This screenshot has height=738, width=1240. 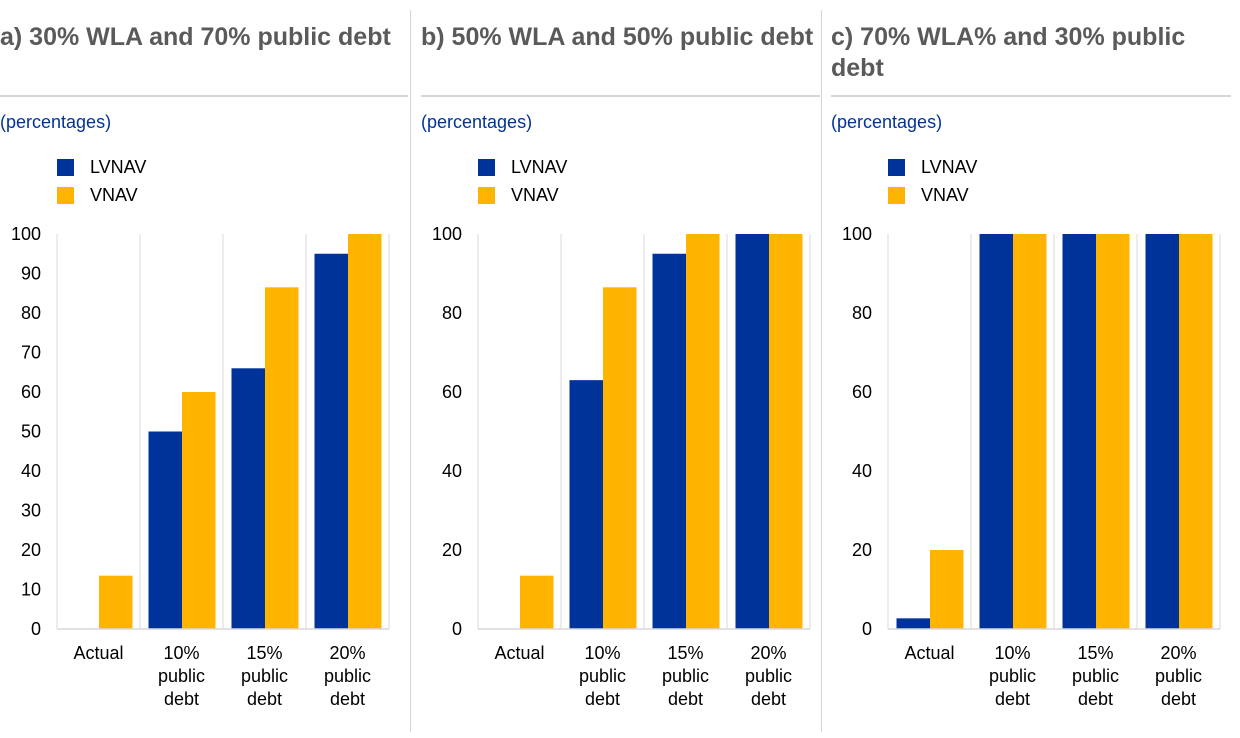 I want to click on chart-title: c) 70% WLA% and 30% public debt, so click(x=1008, y=52).